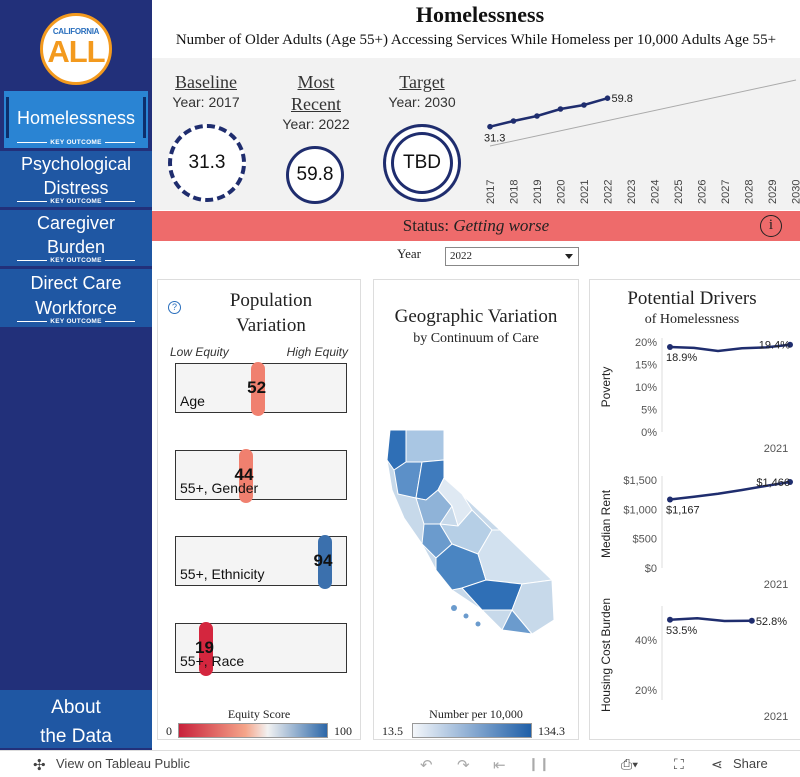 This screenshot has width=800, height=777. I want to click on sidebar-item-direct-care-workforce: Direct Care Workforce KEY OUTCOME, so click(76, 298).